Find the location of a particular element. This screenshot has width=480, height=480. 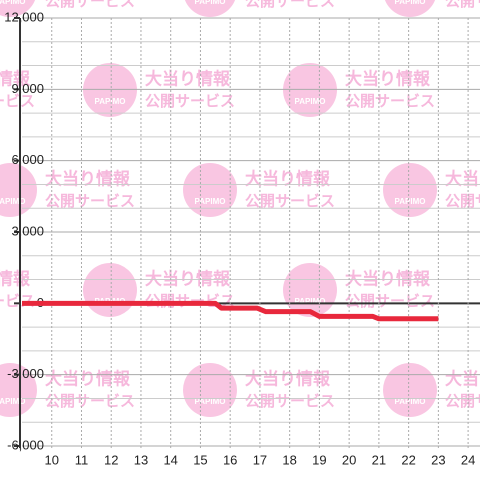

data-line is located at coordinates (230, 311).